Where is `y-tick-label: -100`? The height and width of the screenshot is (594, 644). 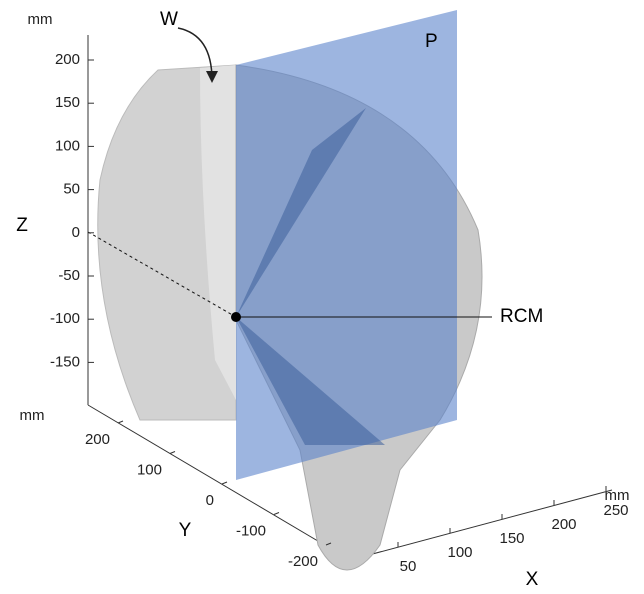
y-tick-label: -100 is located at coordinates (251, 530).